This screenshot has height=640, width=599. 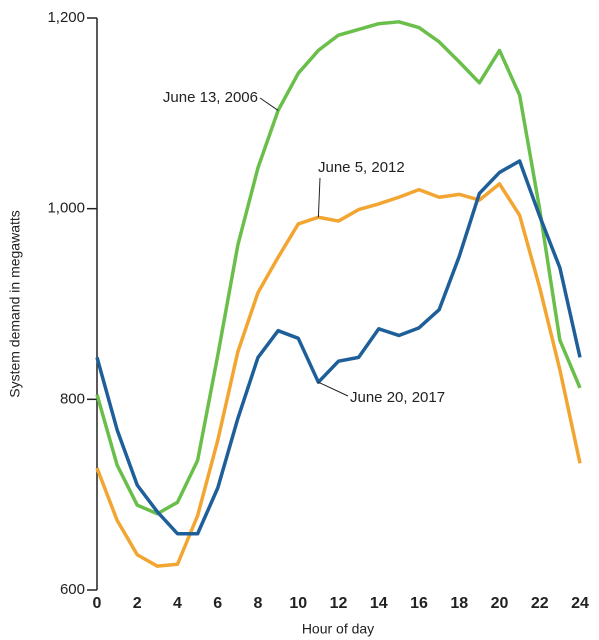 What do you see at coordinates (397, 397) in the screenshot?
I see `series-label: June 20, 2017` at bounding box center [397, 397].